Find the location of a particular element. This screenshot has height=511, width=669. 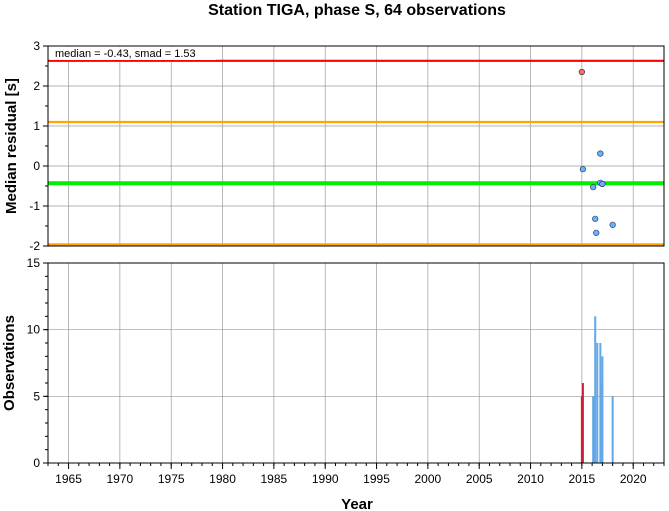

y-tick-label: 15 is located at coordinates (34, 263).